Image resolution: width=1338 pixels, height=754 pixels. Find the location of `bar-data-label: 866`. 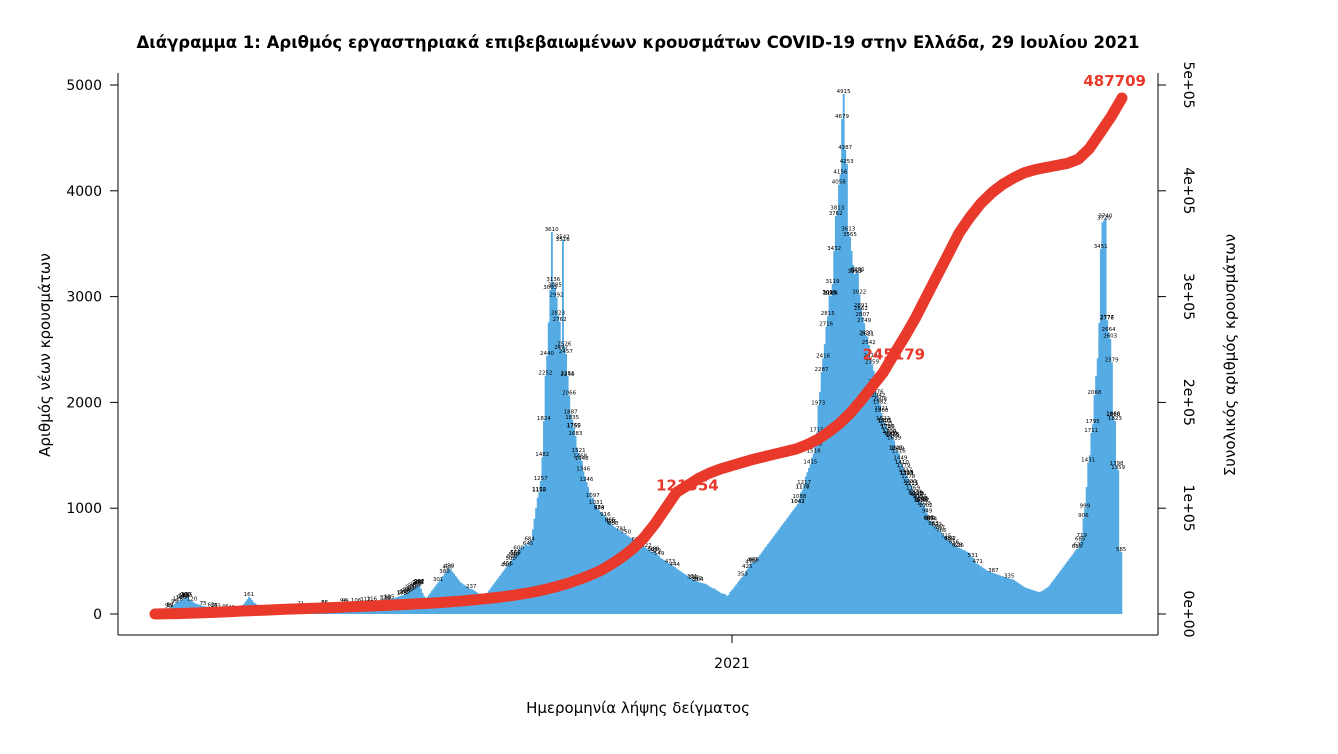

bar-data-label: 866 is located at coordinates (610, 520).